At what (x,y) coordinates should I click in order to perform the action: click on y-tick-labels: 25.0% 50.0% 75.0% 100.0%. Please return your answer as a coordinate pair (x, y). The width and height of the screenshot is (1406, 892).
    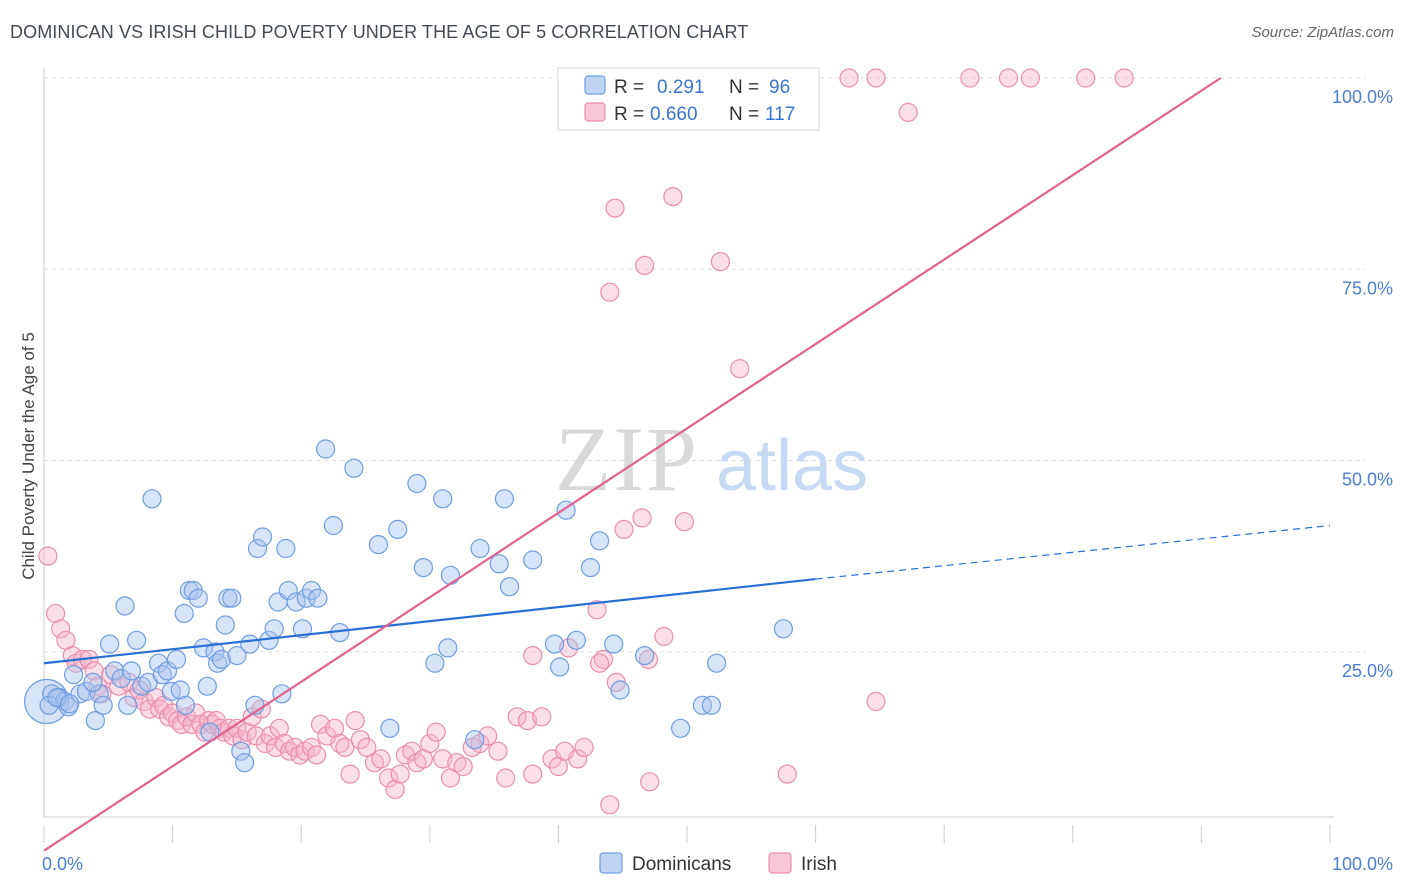
    Looking at the image, I should click on (1362, 384).